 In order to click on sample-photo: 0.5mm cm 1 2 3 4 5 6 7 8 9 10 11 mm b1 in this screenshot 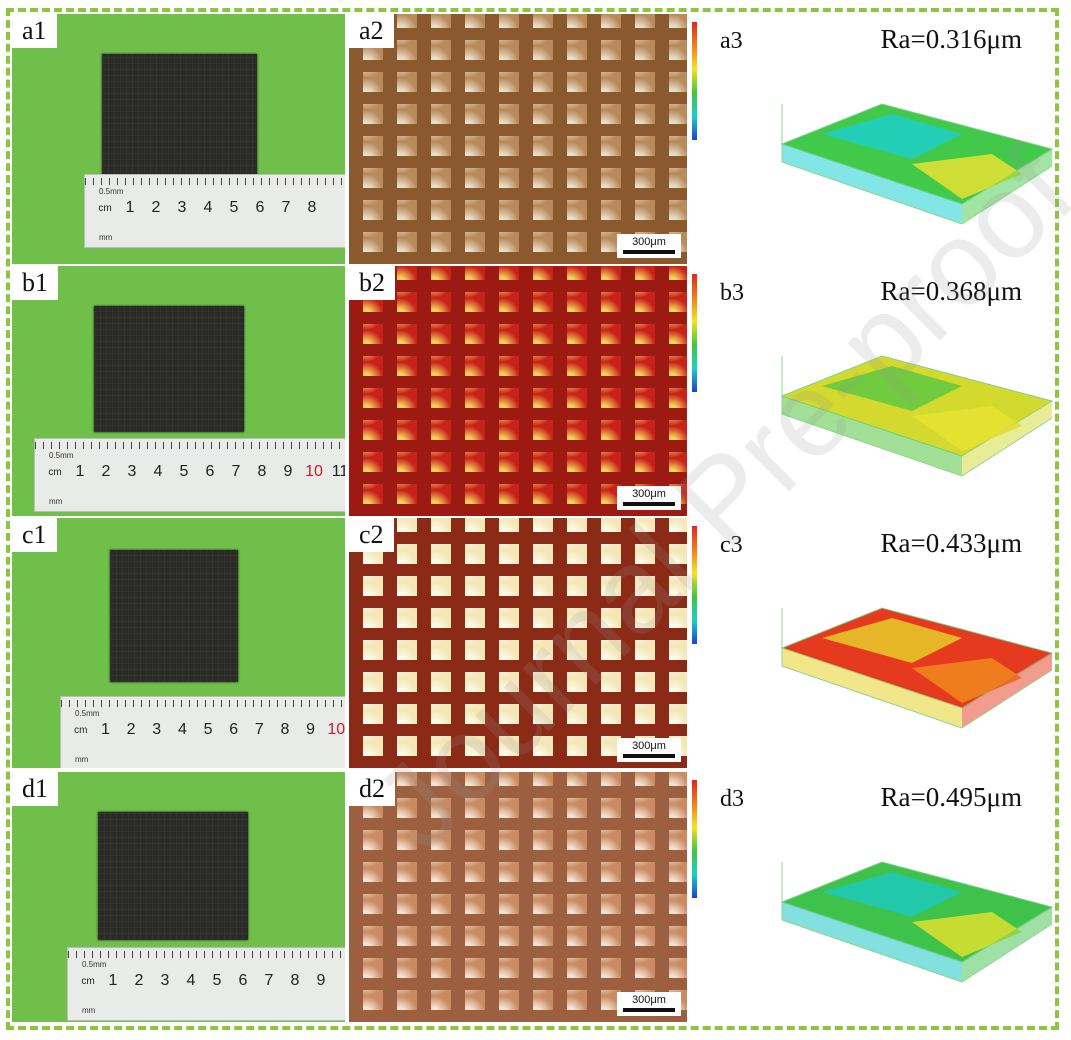, I will do `click(178, 391)`.